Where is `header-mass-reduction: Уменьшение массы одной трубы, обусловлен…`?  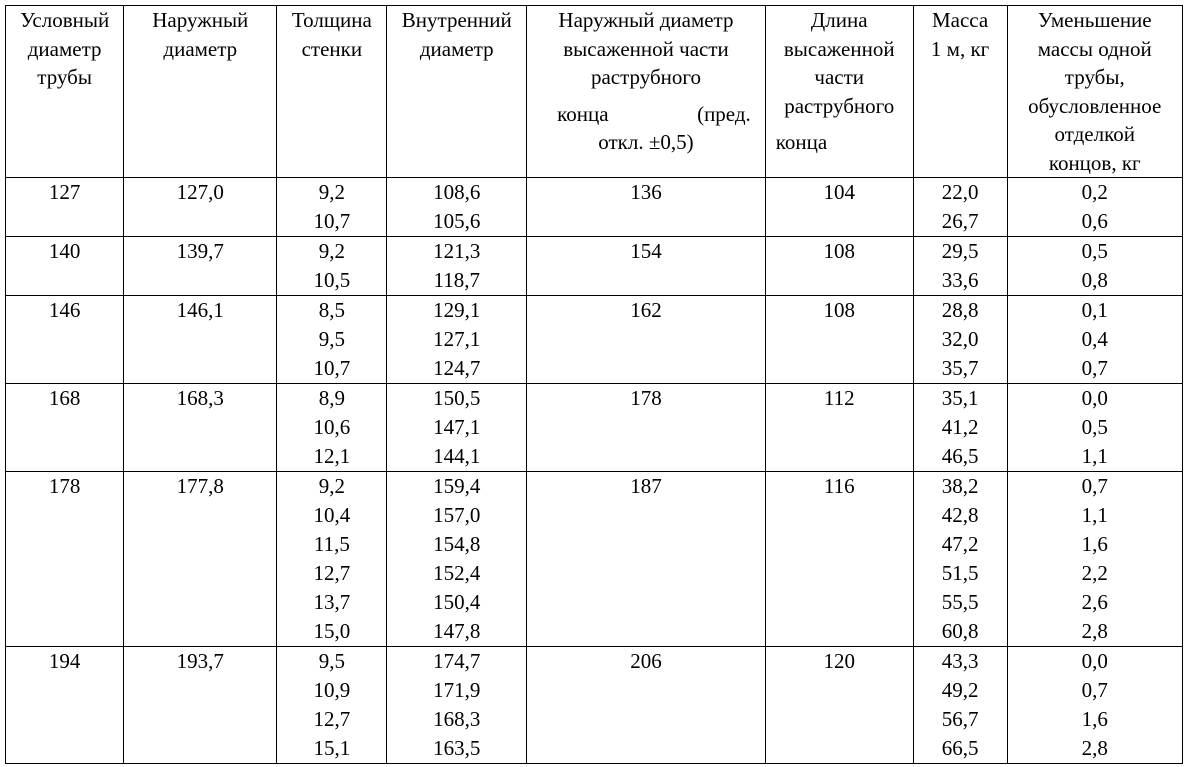 header-mass-reduction: Уменьшение массы одной трубы, обусловлен… is located at coordinates (1094, 91).